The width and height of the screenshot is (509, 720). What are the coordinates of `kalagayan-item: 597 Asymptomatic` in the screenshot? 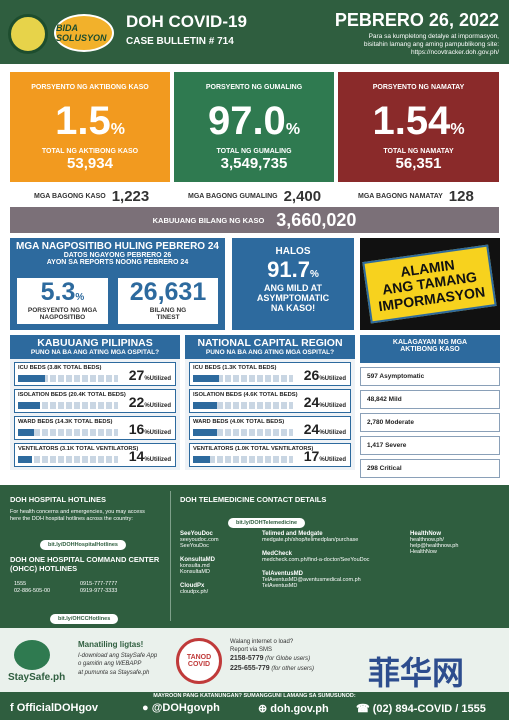 It's located at (430, 376).